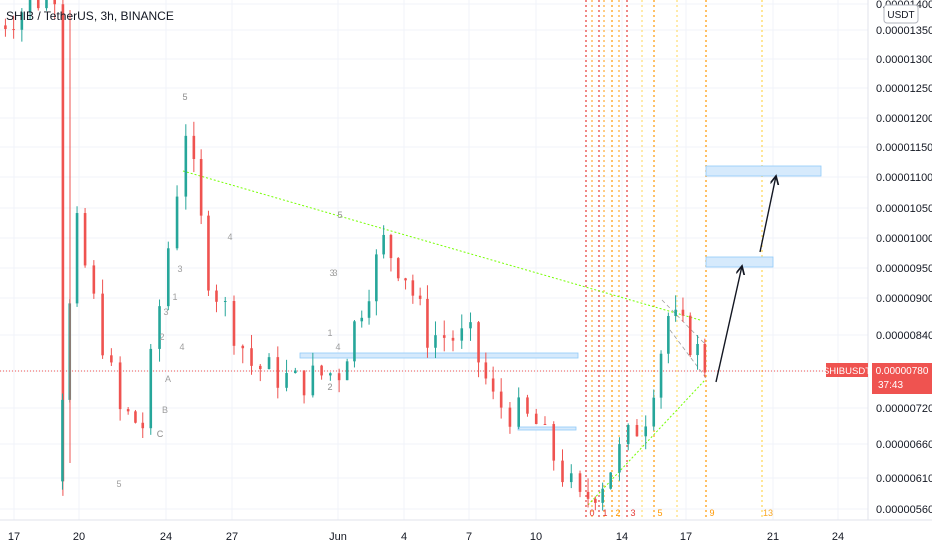  Describe the element at coordinates (90, 16) in the screenshot. I see `chart-title: SHIB / TetherUS, 3h, BINANCE` at that location.